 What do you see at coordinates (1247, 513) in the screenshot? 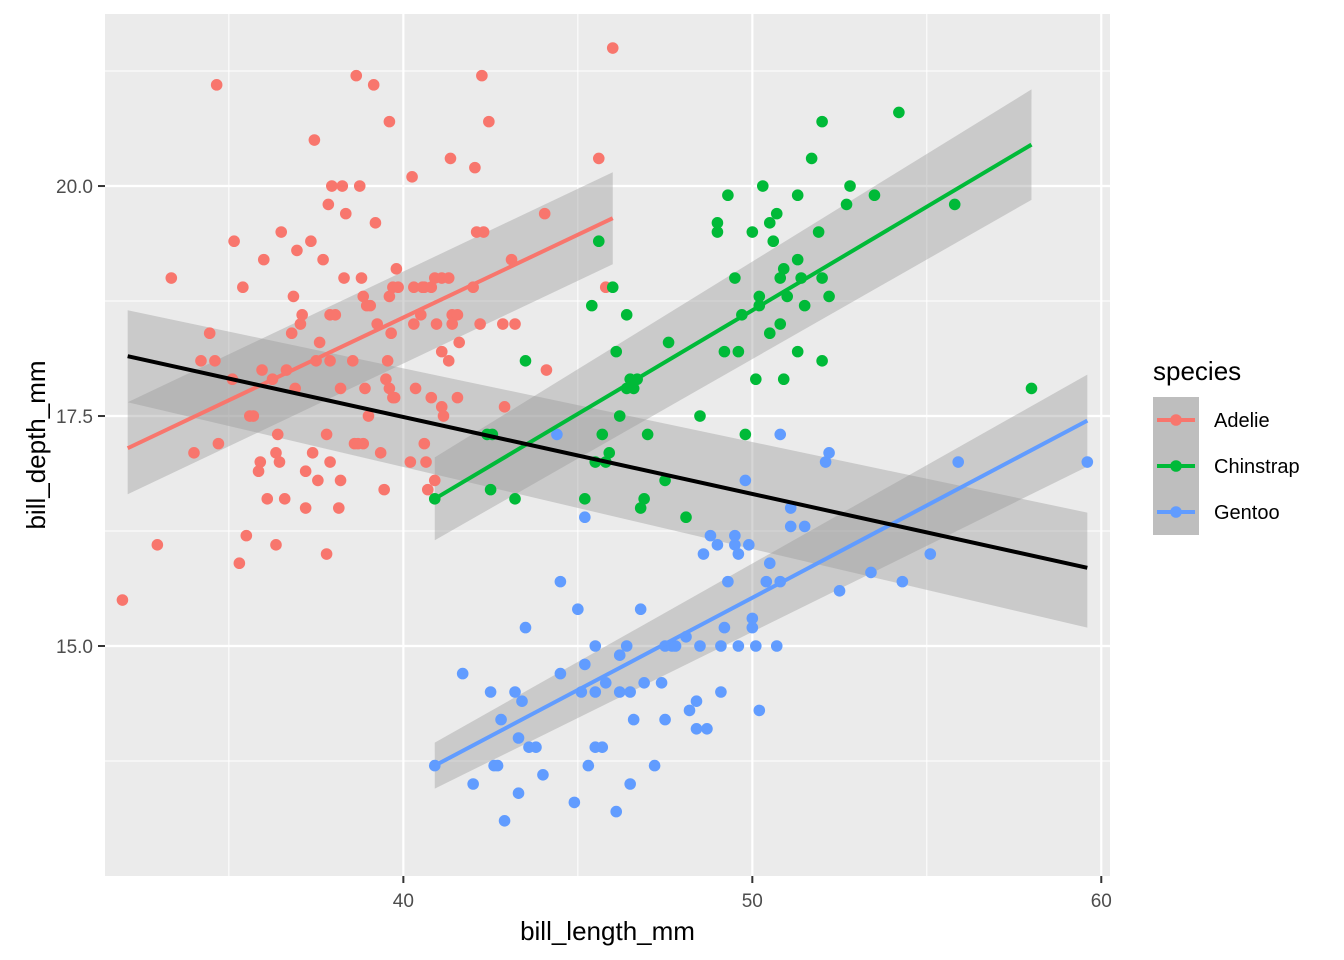
I see `legend-label-gentoo: Gentoo` at bounding box center [1247, 513].